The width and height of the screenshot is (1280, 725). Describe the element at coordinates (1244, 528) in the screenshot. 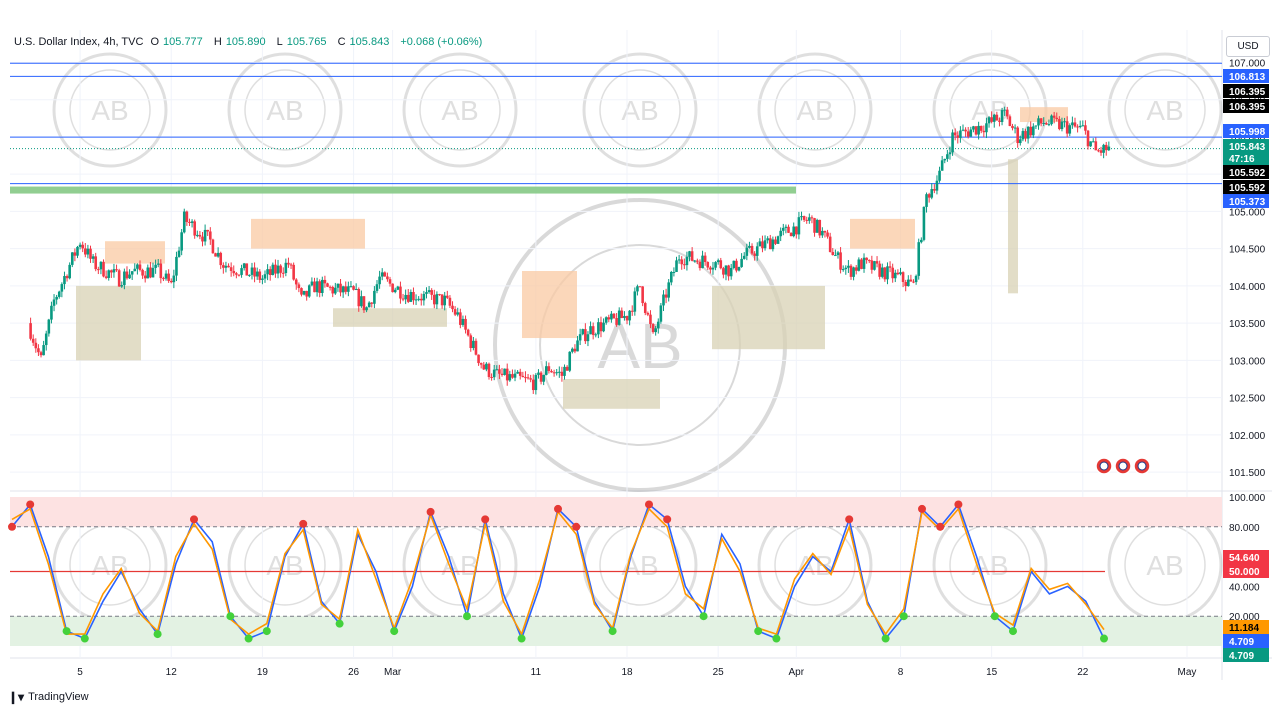

I see `oscillator-y-tick: 80.000` at that location.